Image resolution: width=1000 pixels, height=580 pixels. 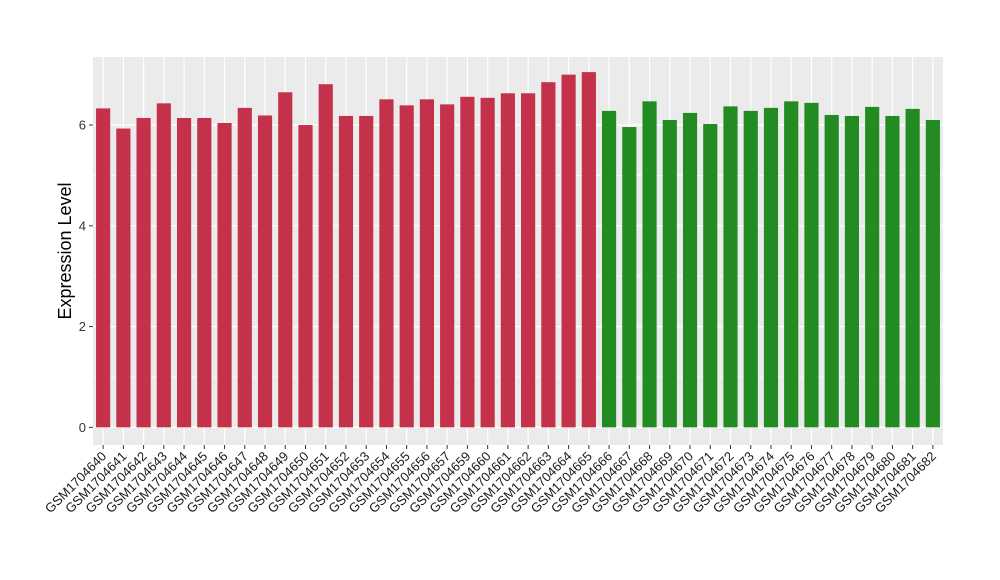 I want to click on y-tick-label: 0, so click(x=82, y=427).